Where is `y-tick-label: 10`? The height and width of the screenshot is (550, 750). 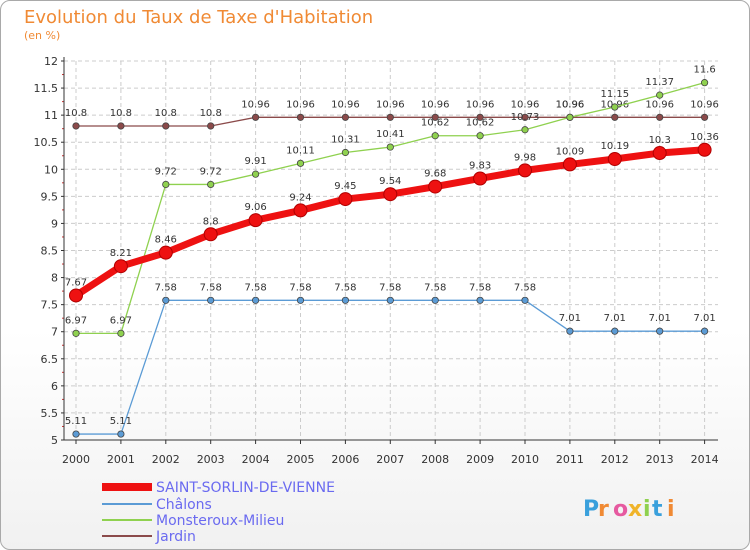 y-tick-label: 10 is located at coordinates (51, 169).